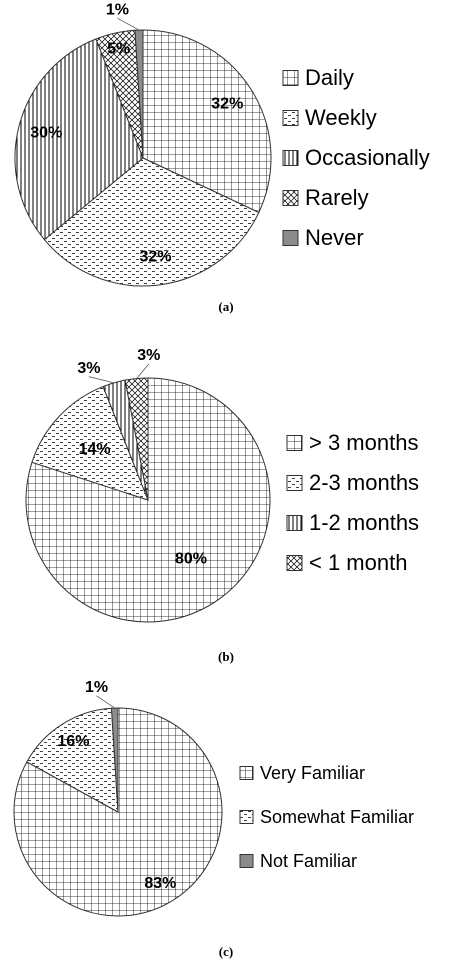 The height and width of the screenshot is (977, 453). I want to click on legend-label: Very Familiar, so click(312, 773).